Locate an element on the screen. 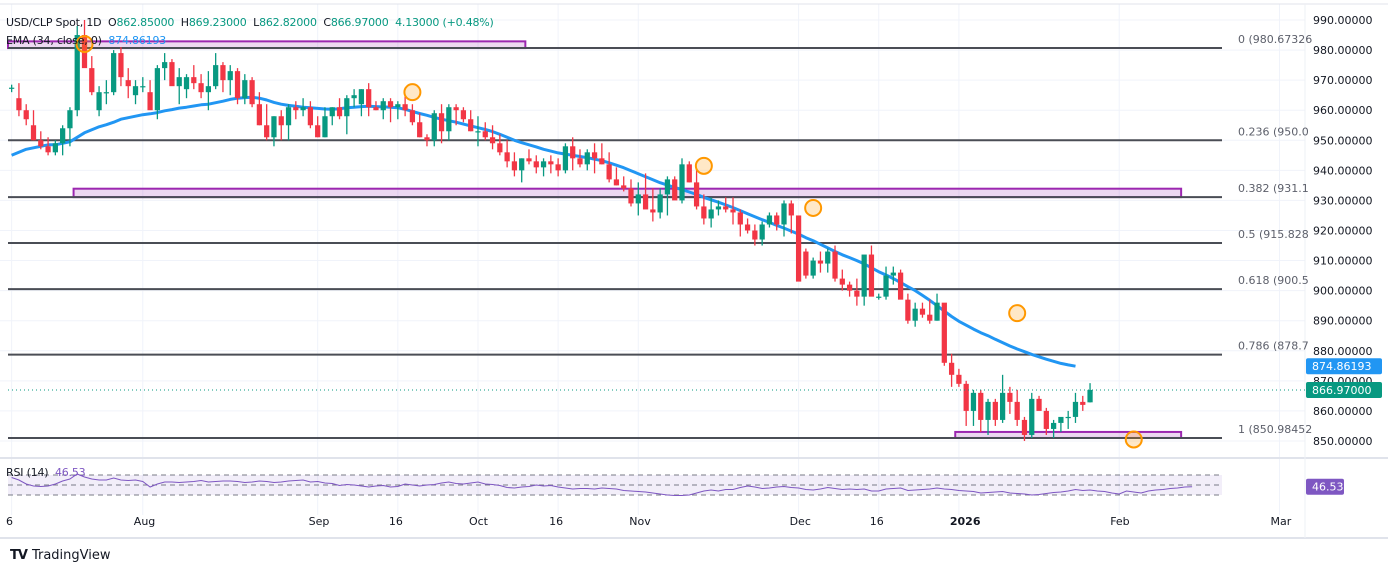  symbol-title: USD/CLP Spot, 1D is located at coordinates (54, 22).